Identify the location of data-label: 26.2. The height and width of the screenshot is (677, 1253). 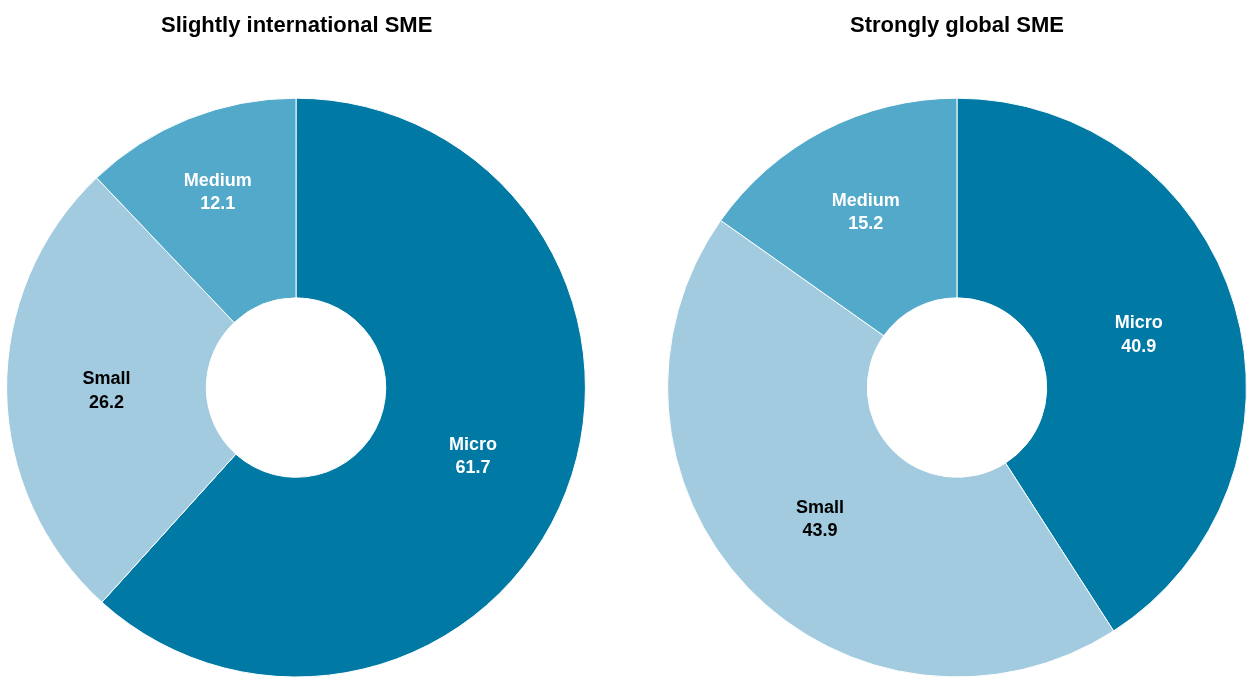
(106, 401).